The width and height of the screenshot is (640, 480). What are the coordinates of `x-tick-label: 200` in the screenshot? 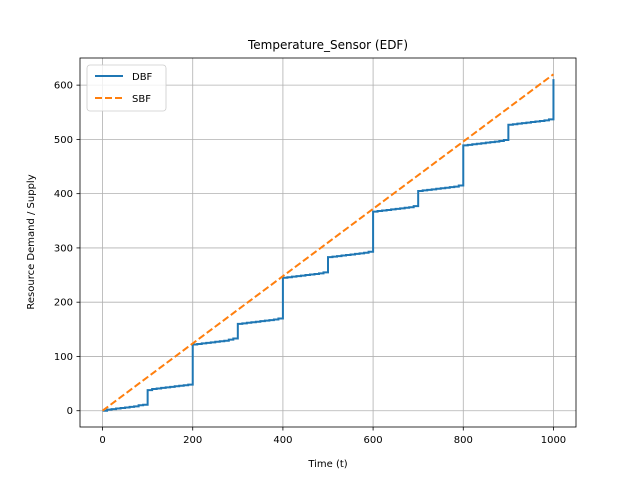 It's located at (192, 440).